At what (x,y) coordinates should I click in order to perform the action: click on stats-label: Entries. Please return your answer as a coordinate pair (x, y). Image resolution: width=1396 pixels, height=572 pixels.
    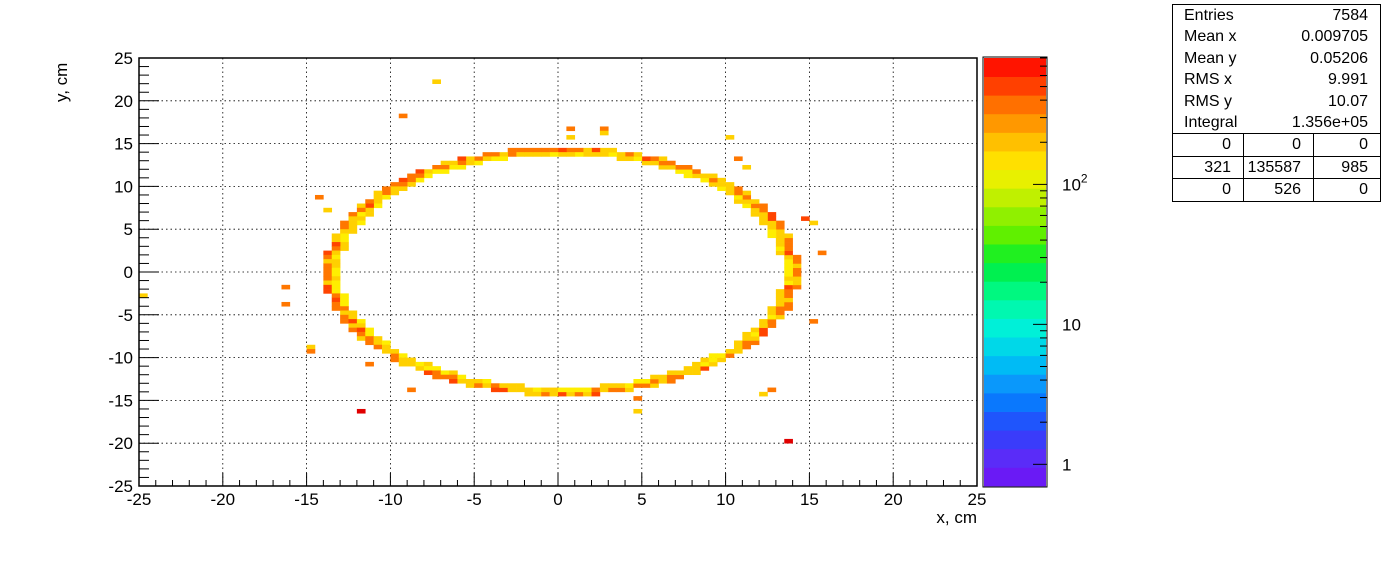
    Looking at the image, I should click on (1209, 15).